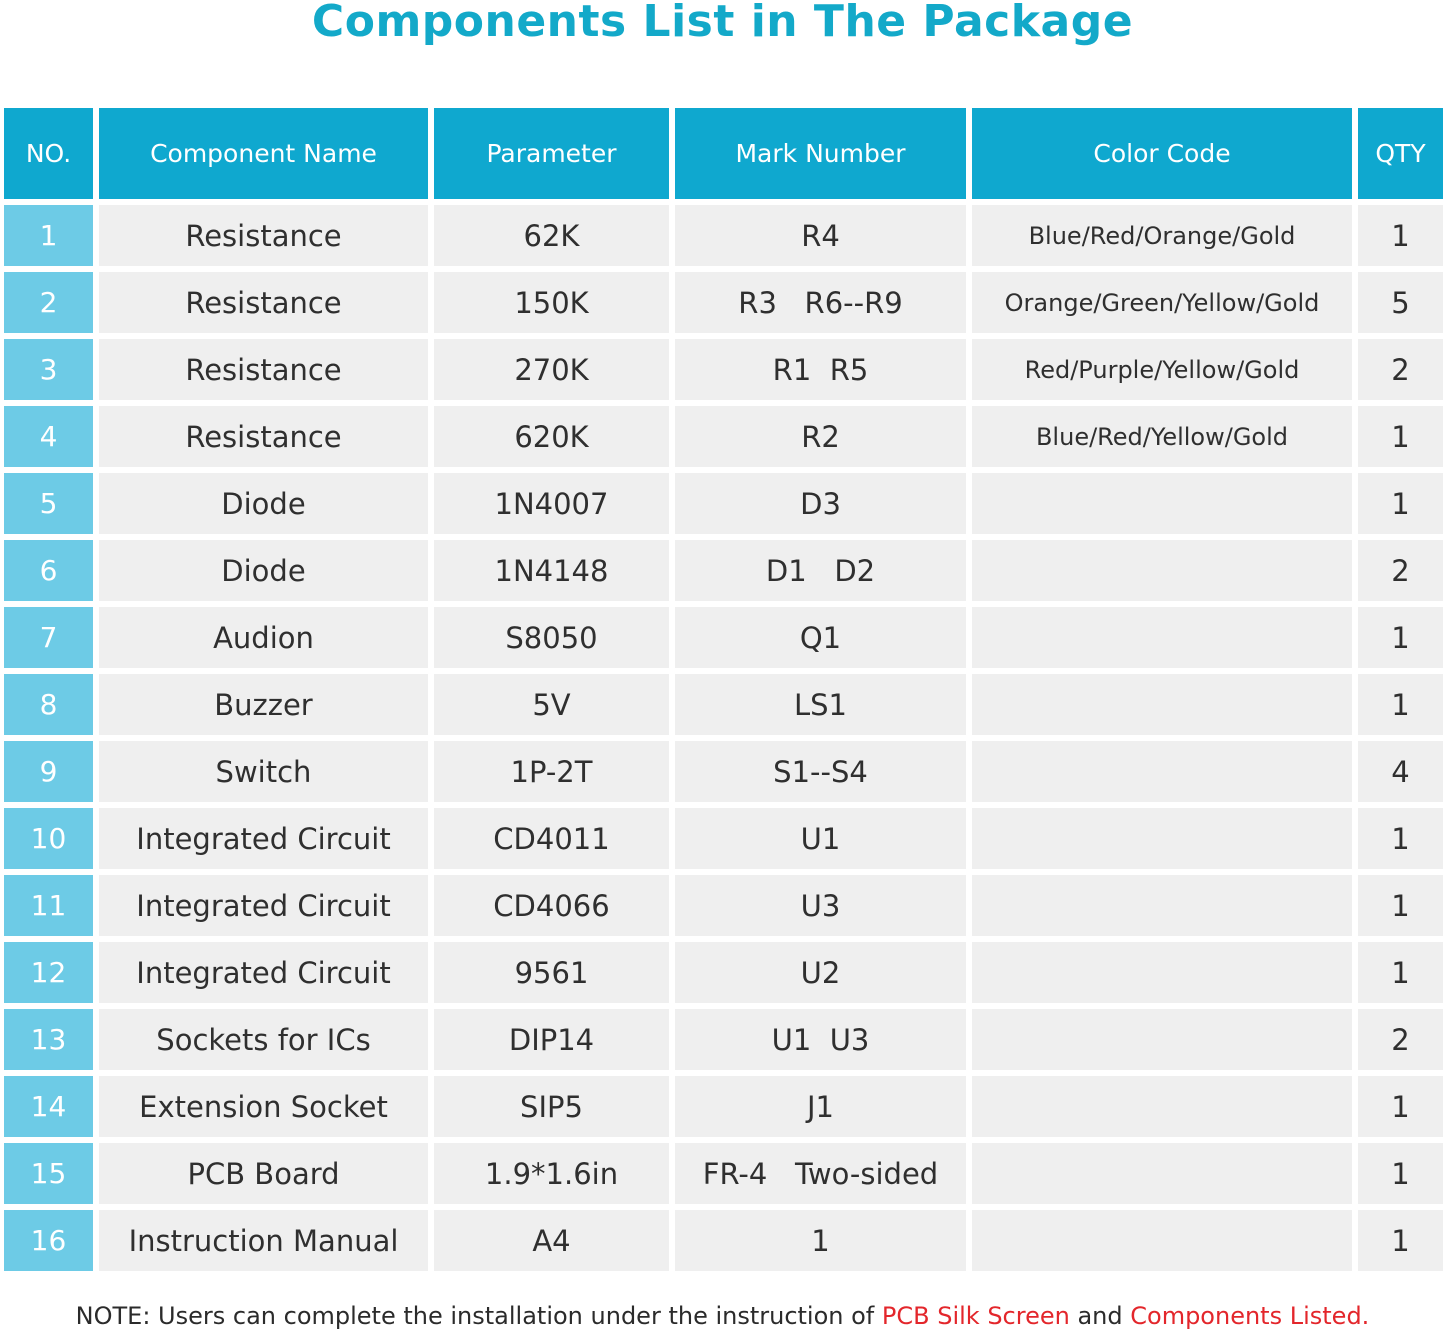 Image resolution: width=1445 pixels, height=1334 pixels. What do you see at coordinates (48, 153) in the screenshot?
I see `header-no: NO.` at bounding box center [48, 153].